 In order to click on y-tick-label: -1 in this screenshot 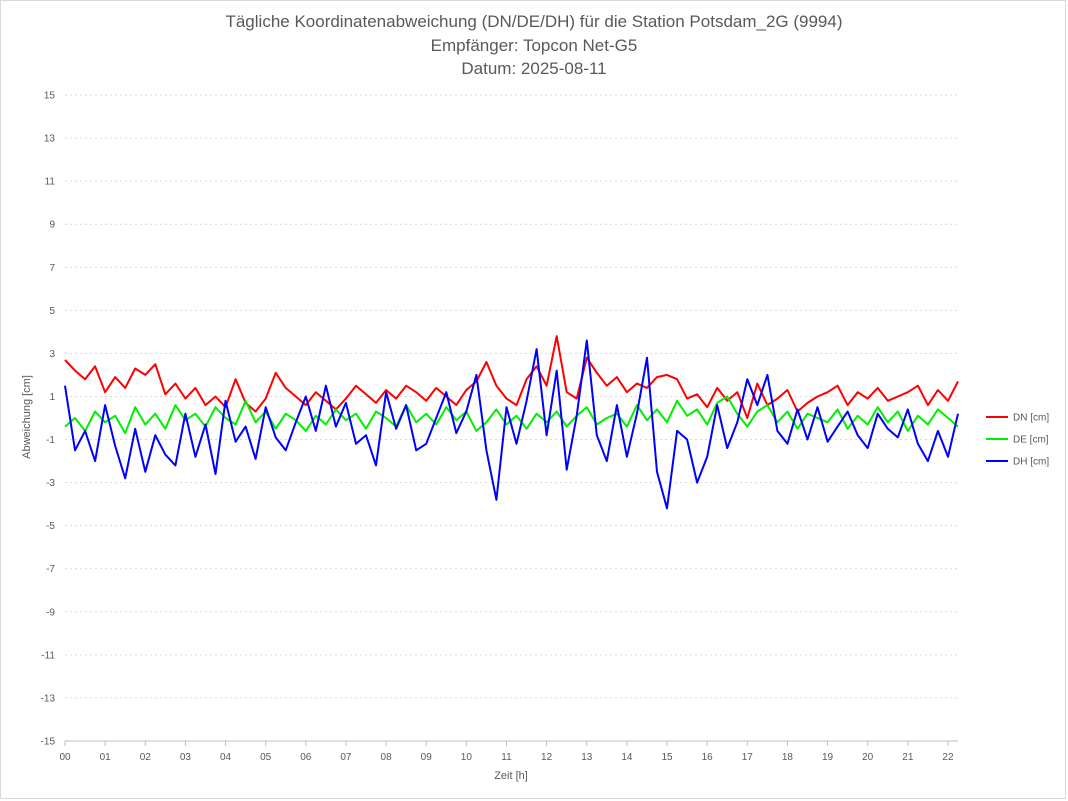, I will do `click(50, 440)`.